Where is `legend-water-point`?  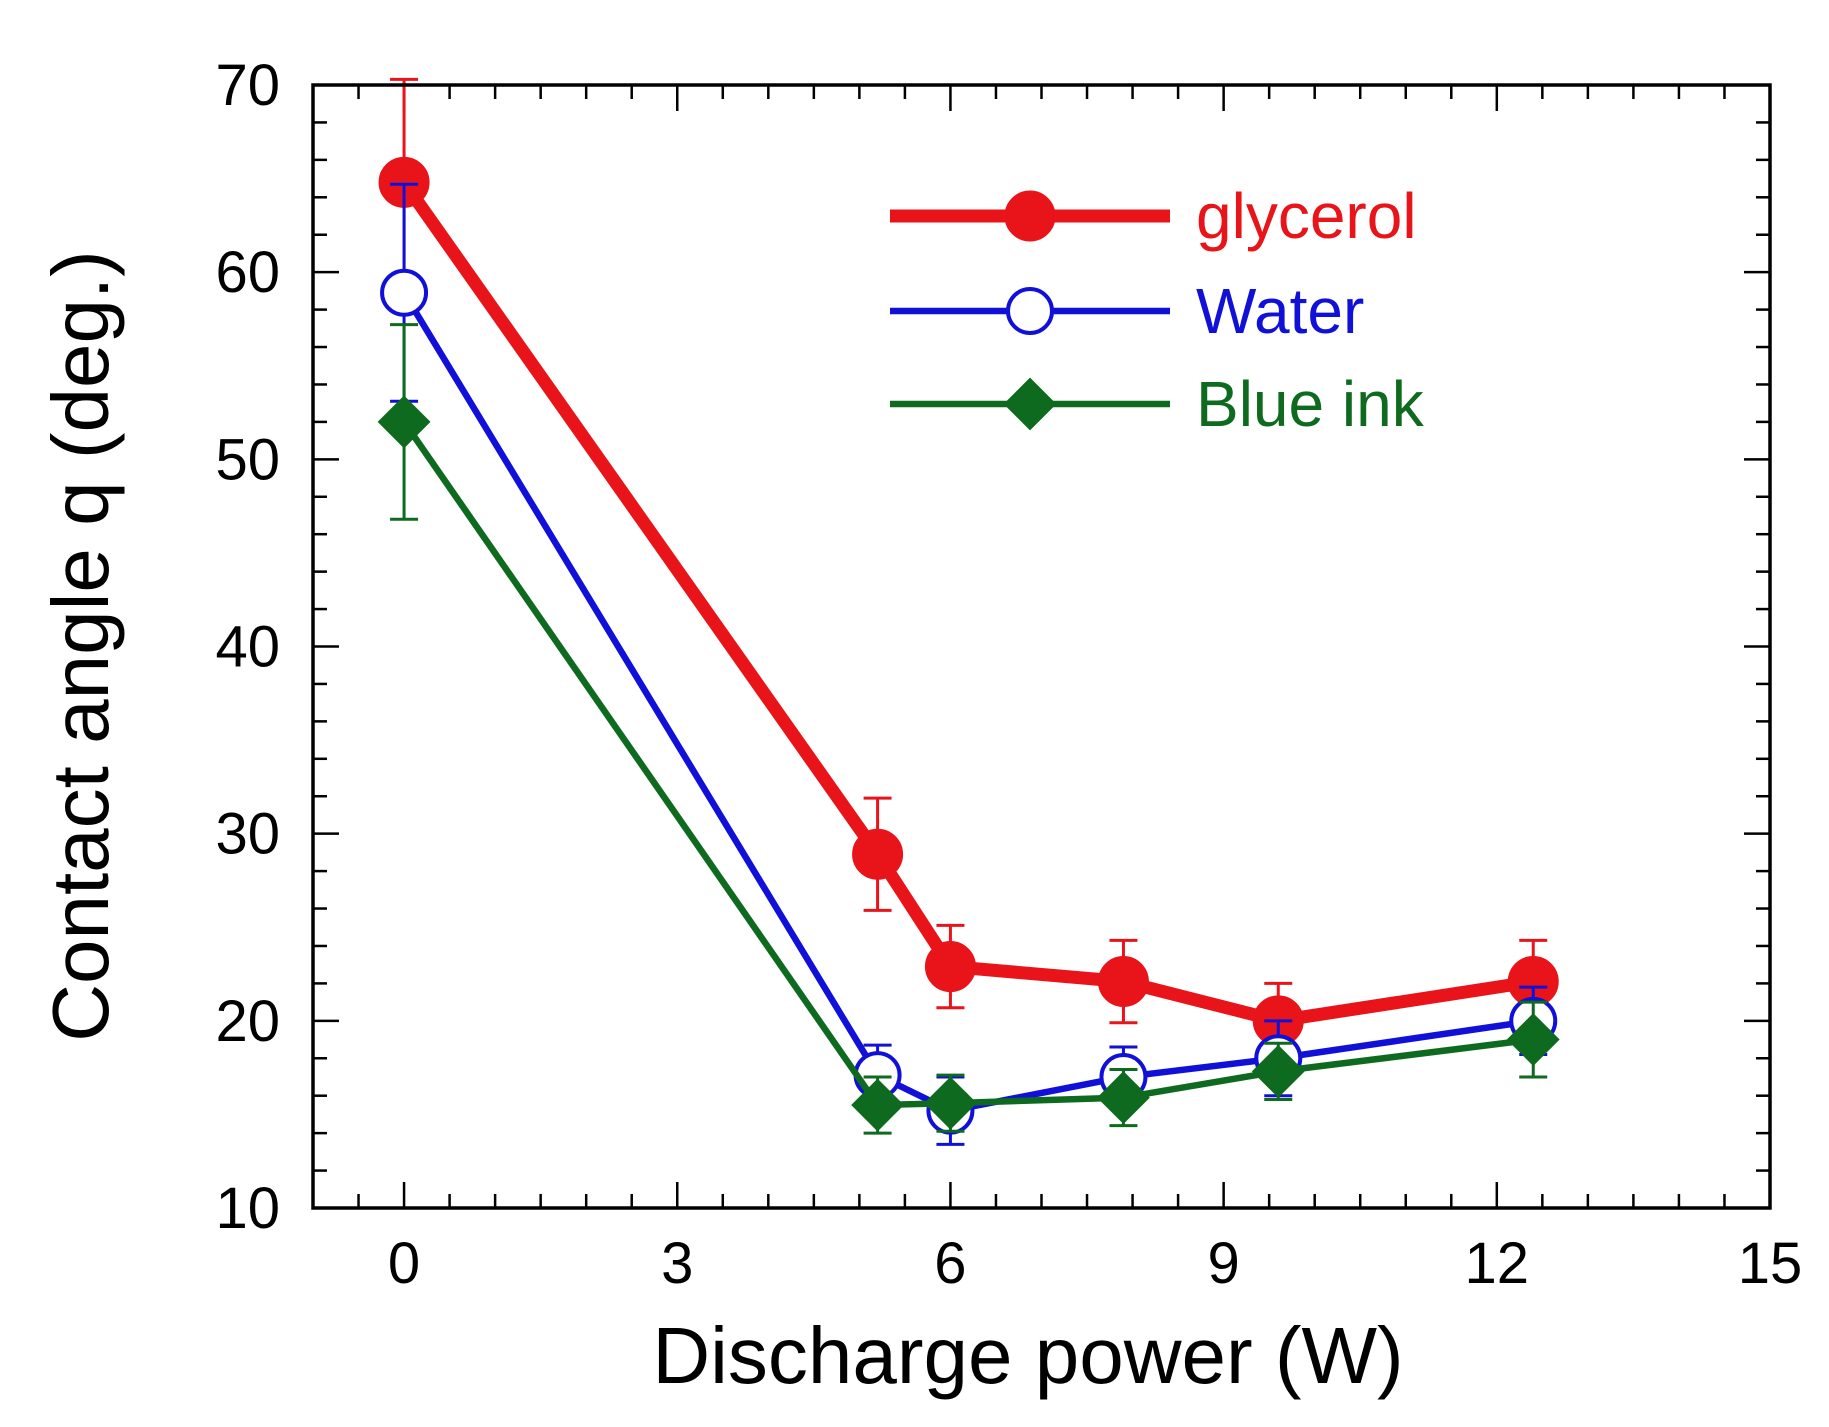
legend-water-point is located at coordinates (1030, 311).